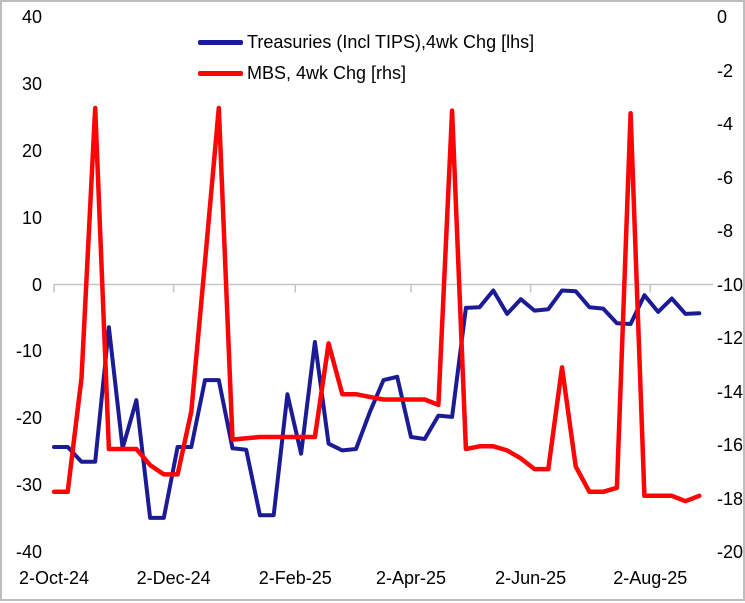 The width and height of the screenshot is (745, 603). Describe the element at coordinates (730, 338) in the screenshot. I see `axis-tick-label: -12` at that location.